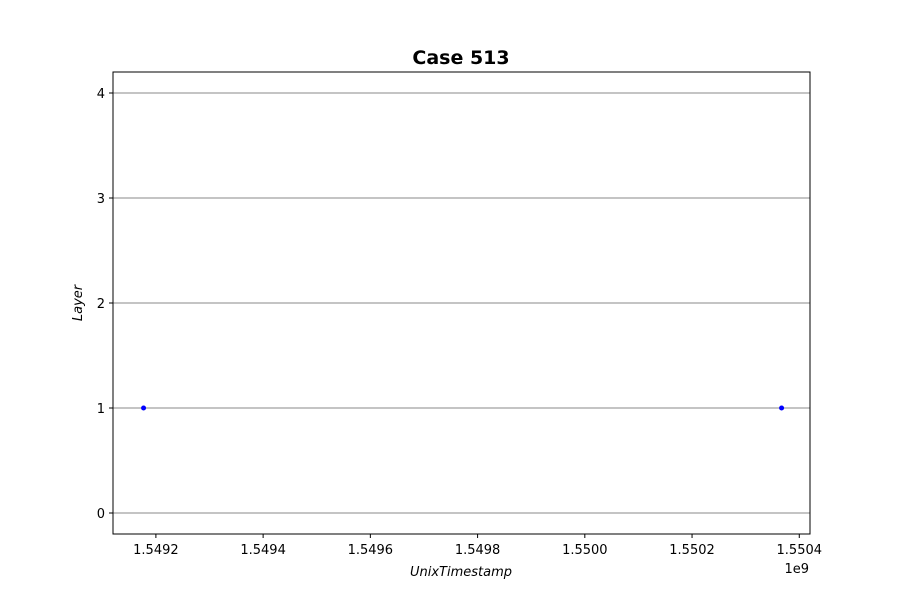 This screenshot has height=600, width=900. I want to click on x-axis-label: UnixTimestamp, so click(461, 572).